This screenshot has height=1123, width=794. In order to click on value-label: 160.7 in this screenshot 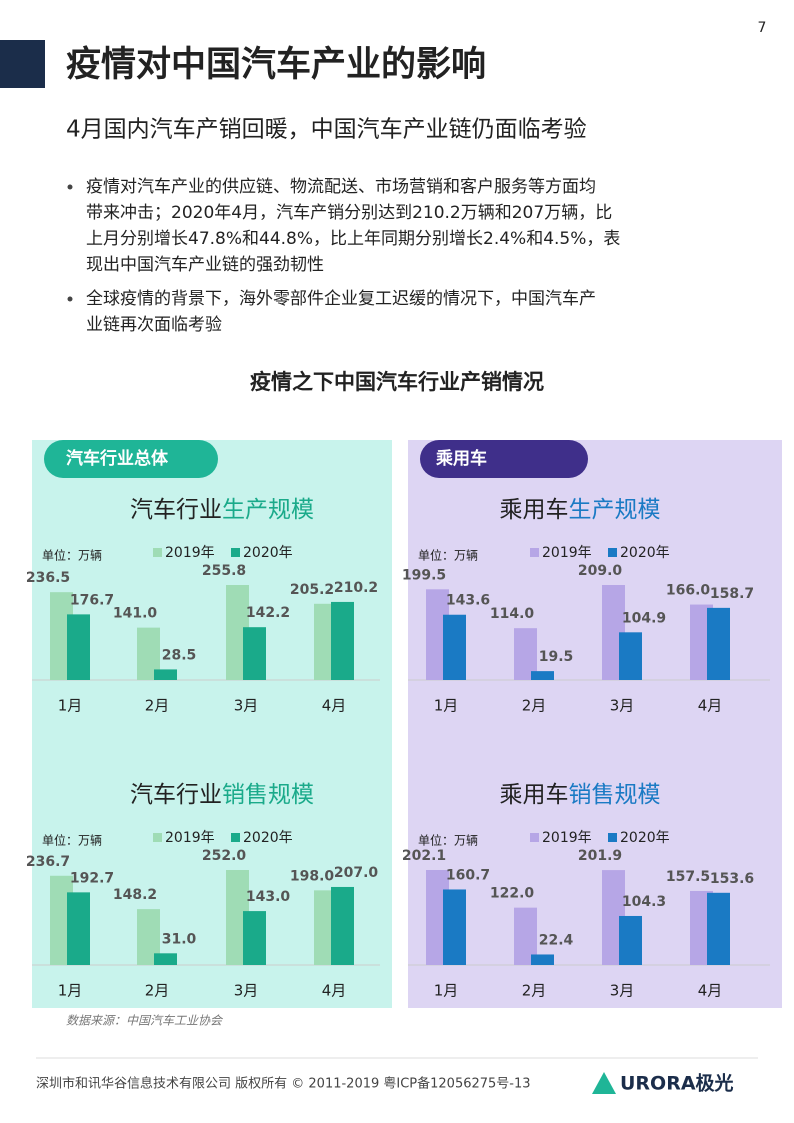, I will do `click(468, 875)`.